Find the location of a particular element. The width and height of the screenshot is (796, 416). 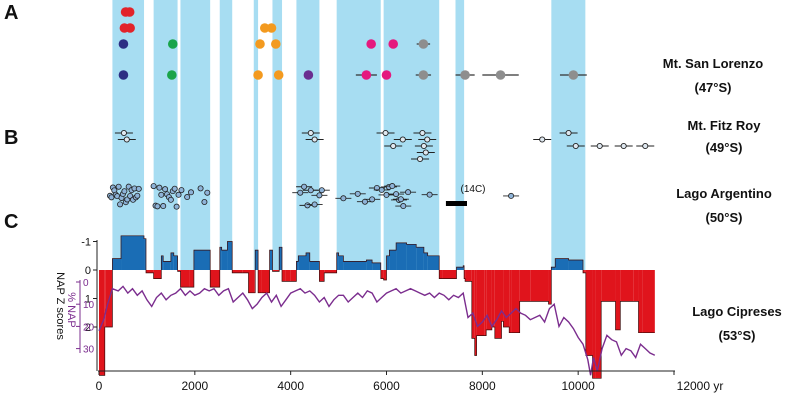

x-tick-label-2000: 2000 is located at coordinates (194, 386).